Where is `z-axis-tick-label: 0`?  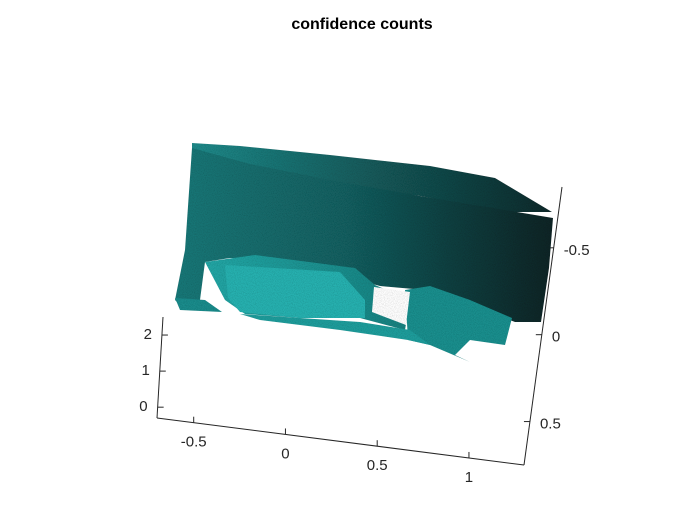 z-axis-tick-label: 0 is located at coordinates (143, 406).